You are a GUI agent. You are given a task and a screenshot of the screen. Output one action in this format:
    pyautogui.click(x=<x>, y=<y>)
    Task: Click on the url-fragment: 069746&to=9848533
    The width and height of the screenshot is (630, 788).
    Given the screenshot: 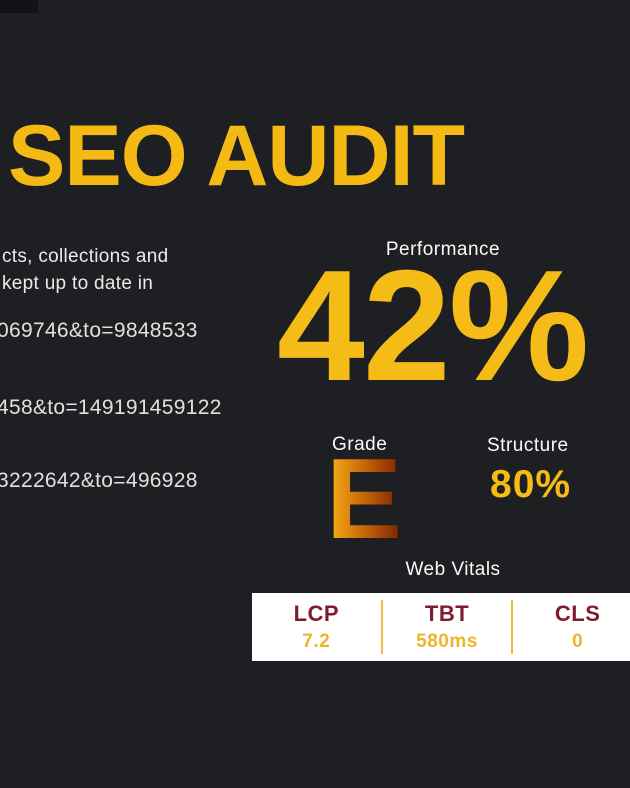 What is the action you would take?
    pyautogui.click(x=99, y=330)
    